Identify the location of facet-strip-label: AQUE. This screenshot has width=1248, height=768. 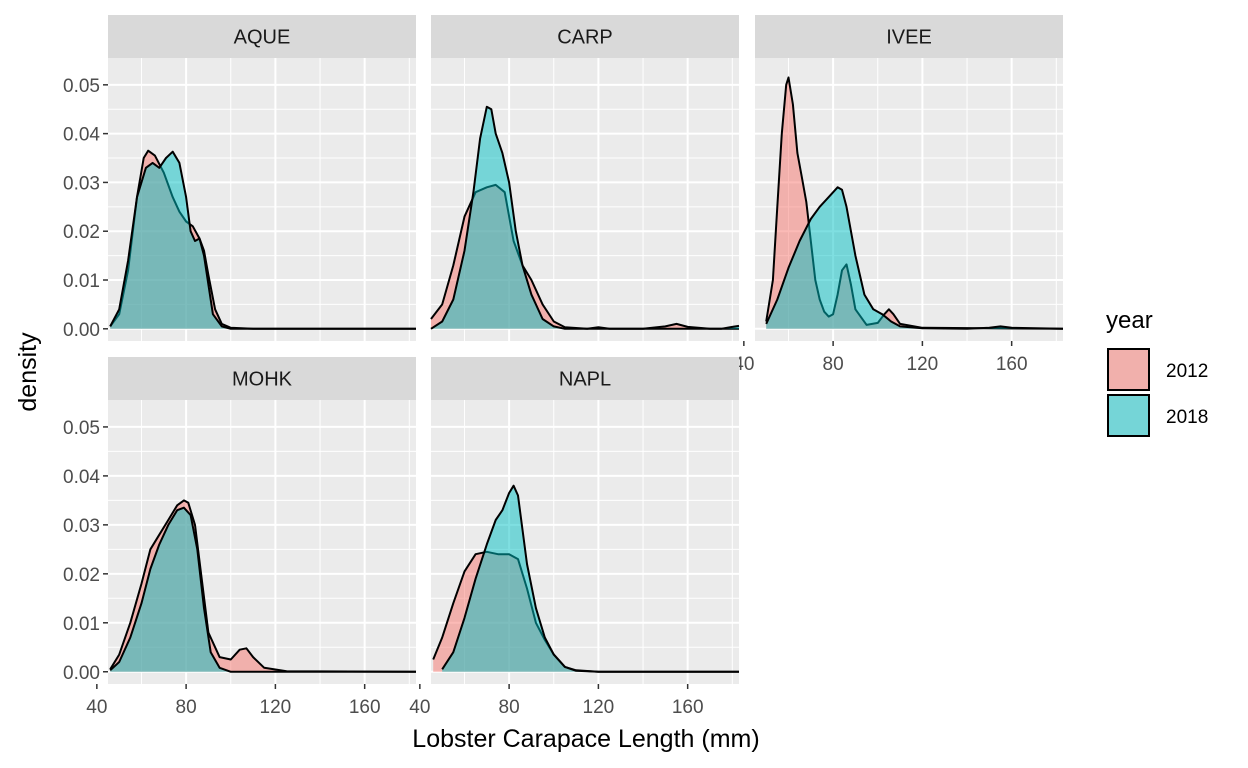
(262, 38).